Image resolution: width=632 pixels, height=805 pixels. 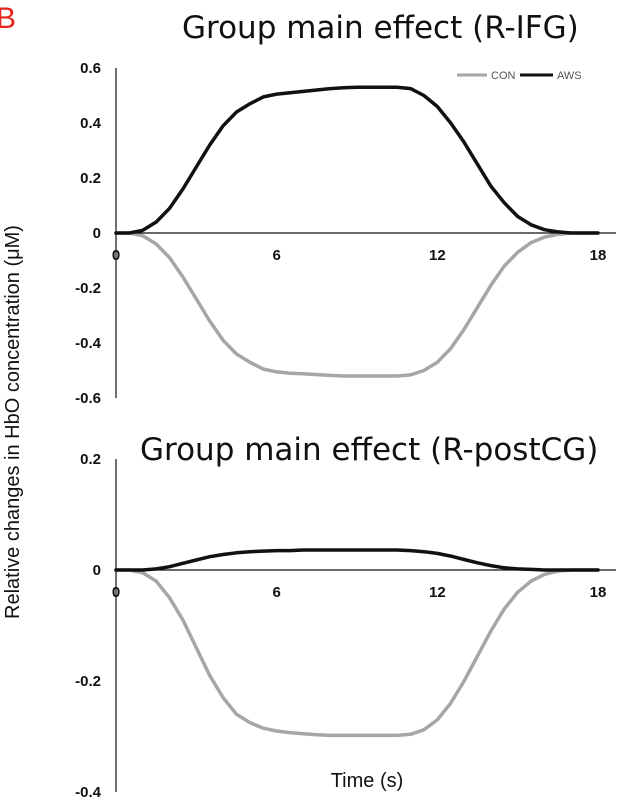 I want to click on y-tick-label: 0.4, so click(x=91, y=123).